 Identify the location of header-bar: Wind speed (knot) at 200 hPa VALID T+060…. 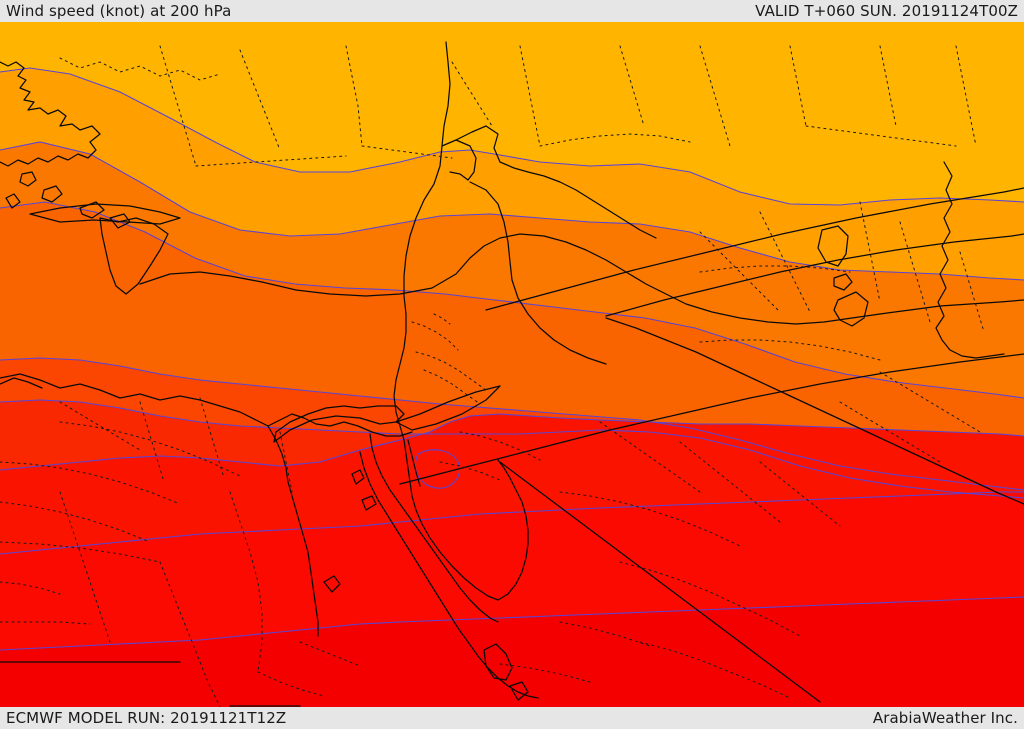
(512, 11).